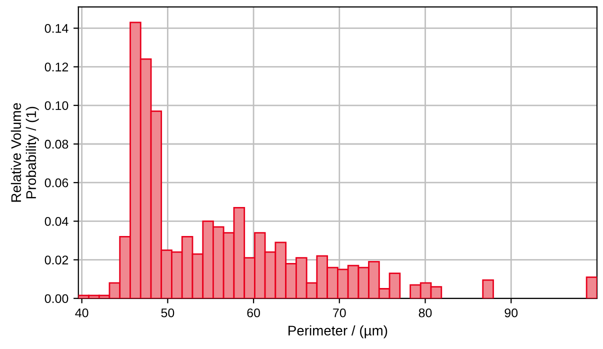 The height and width of the screenshot is (349, 603). Describe the element at coordinates (81, 313) in the screenshot. I see `x-tick-label: 40` at that location.